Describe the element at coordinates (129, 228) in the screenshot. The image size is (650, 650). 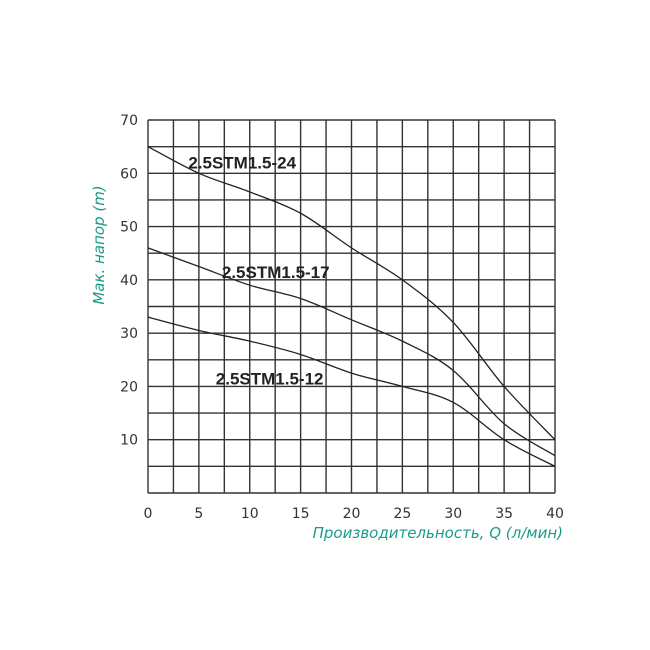
I see `y-tick-label: 50` at that location.